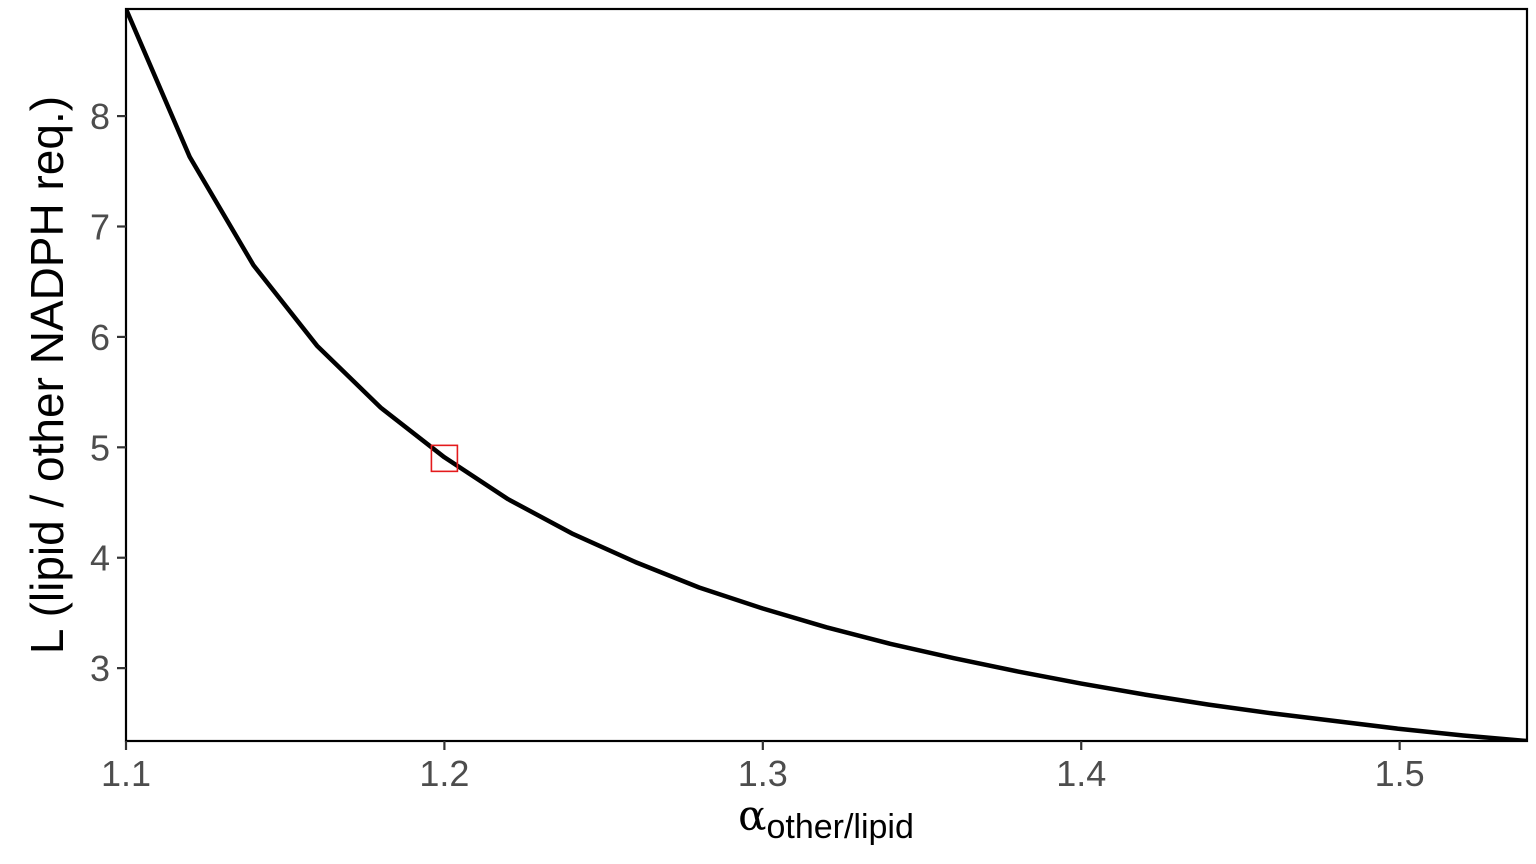  I want to click on x-tick-label: 1.3, so click(763, 773).